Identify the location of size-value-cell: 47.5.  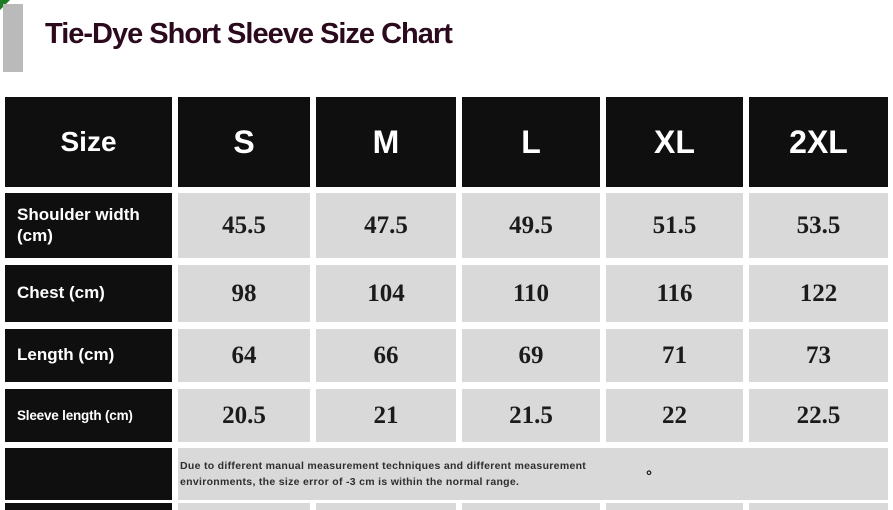
(386, 225).